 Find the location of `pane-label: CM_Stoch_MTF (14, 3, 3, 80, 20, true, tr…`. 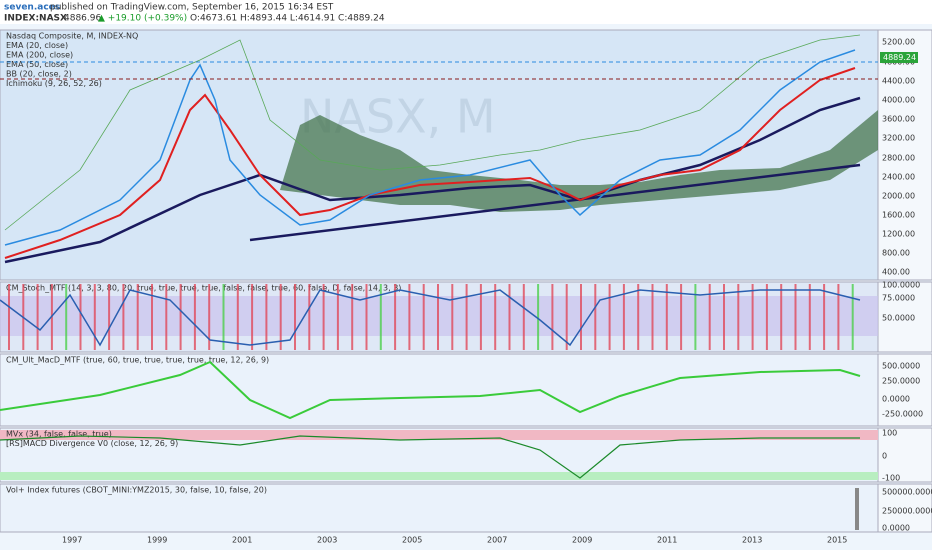

pane-label: CM_Stoch_MTF (14, 3, 3, 80, 20, true, tr… is located at coordinates (203, 288).